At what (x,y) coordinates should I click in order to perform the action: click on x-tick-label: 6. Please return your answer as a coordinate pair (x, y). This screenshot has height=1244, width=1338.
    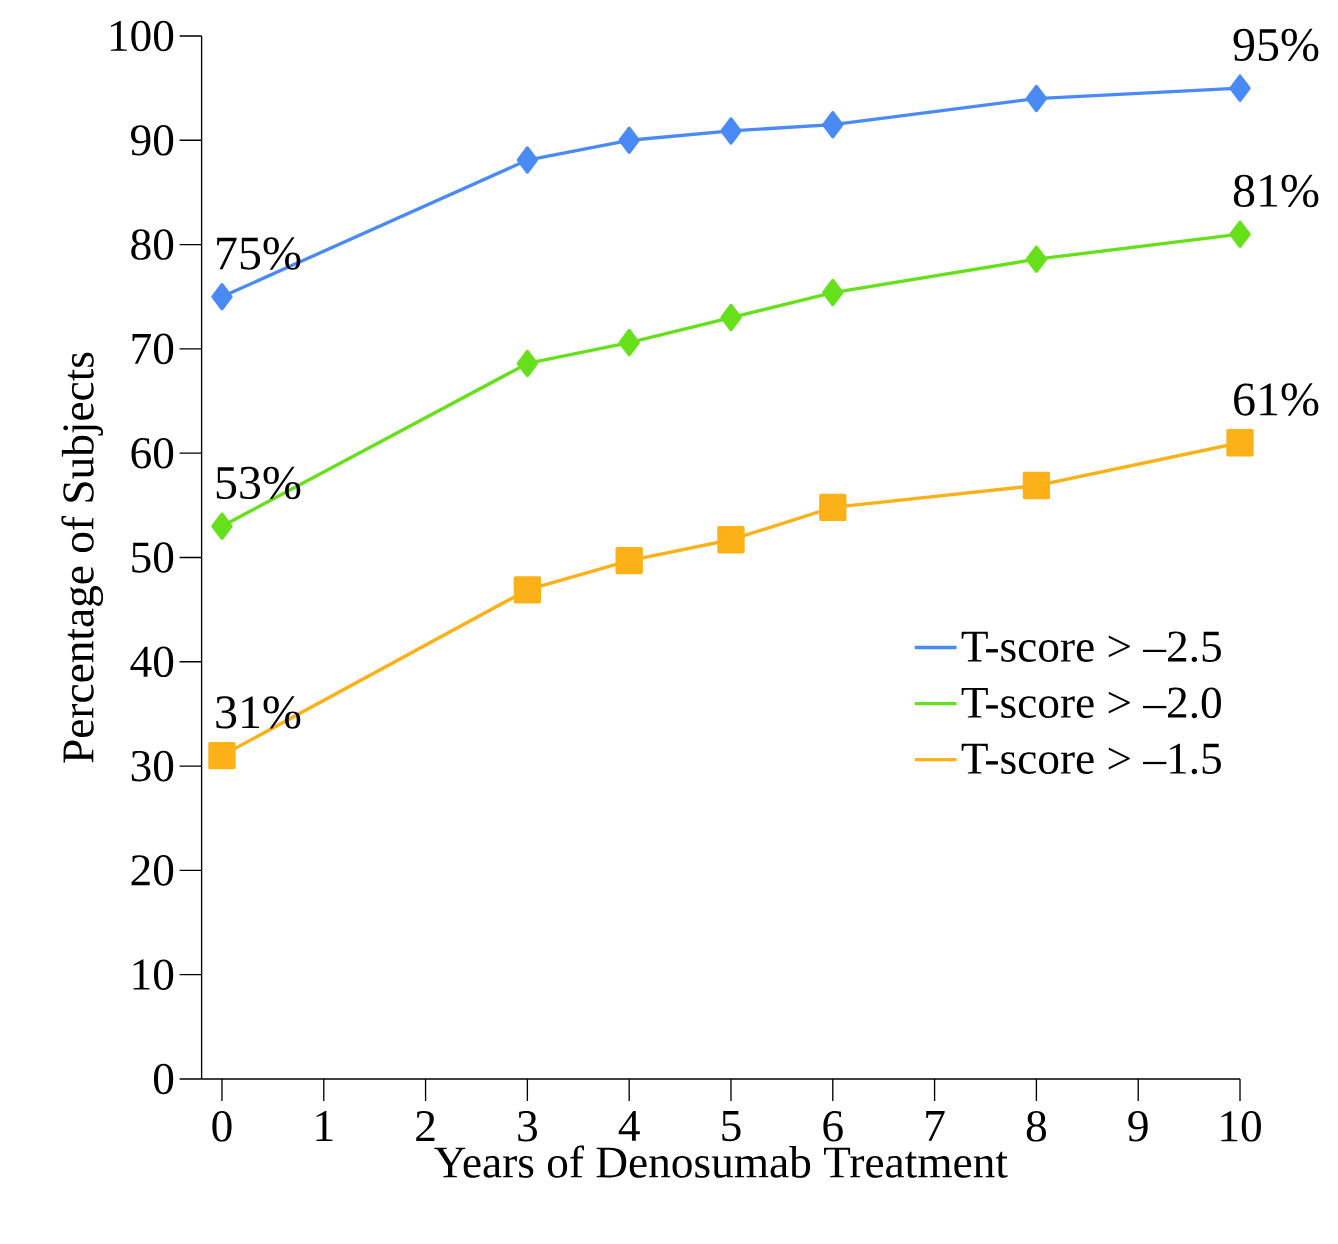
    Looking at the image, I should click on (833, 1126).